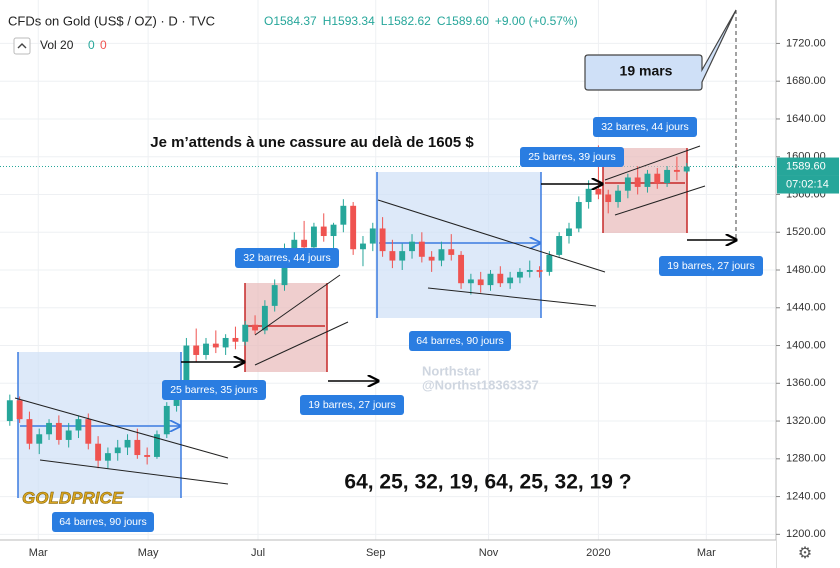 Image resolution: width=840 pixels, height=568 pixels. What do you see at coordinates (111, 20) in the screenshot?
I see `symbol-title: CFDs on Gold (US$ / OZ) · D · TVC` at bounding box center [111, 20].